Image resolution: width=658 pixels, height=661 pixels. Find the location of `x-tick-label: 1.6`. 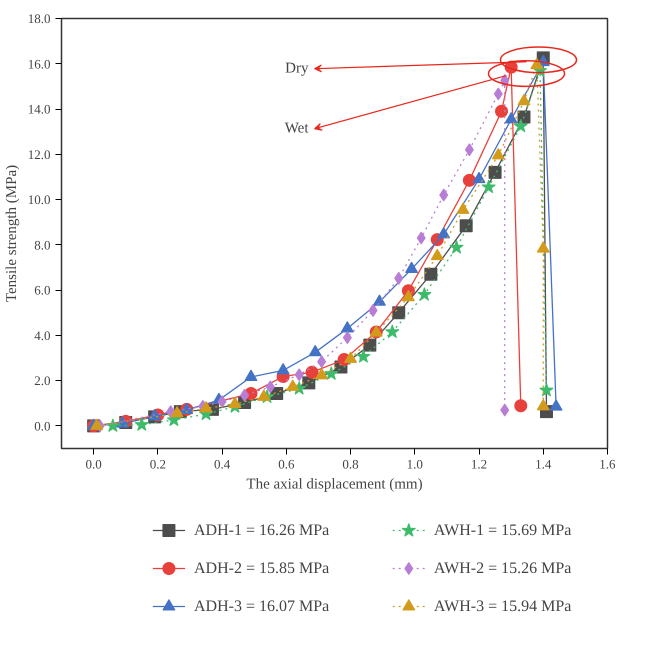

x-tick-label: 1.6 is located at coordinates (607, 464).